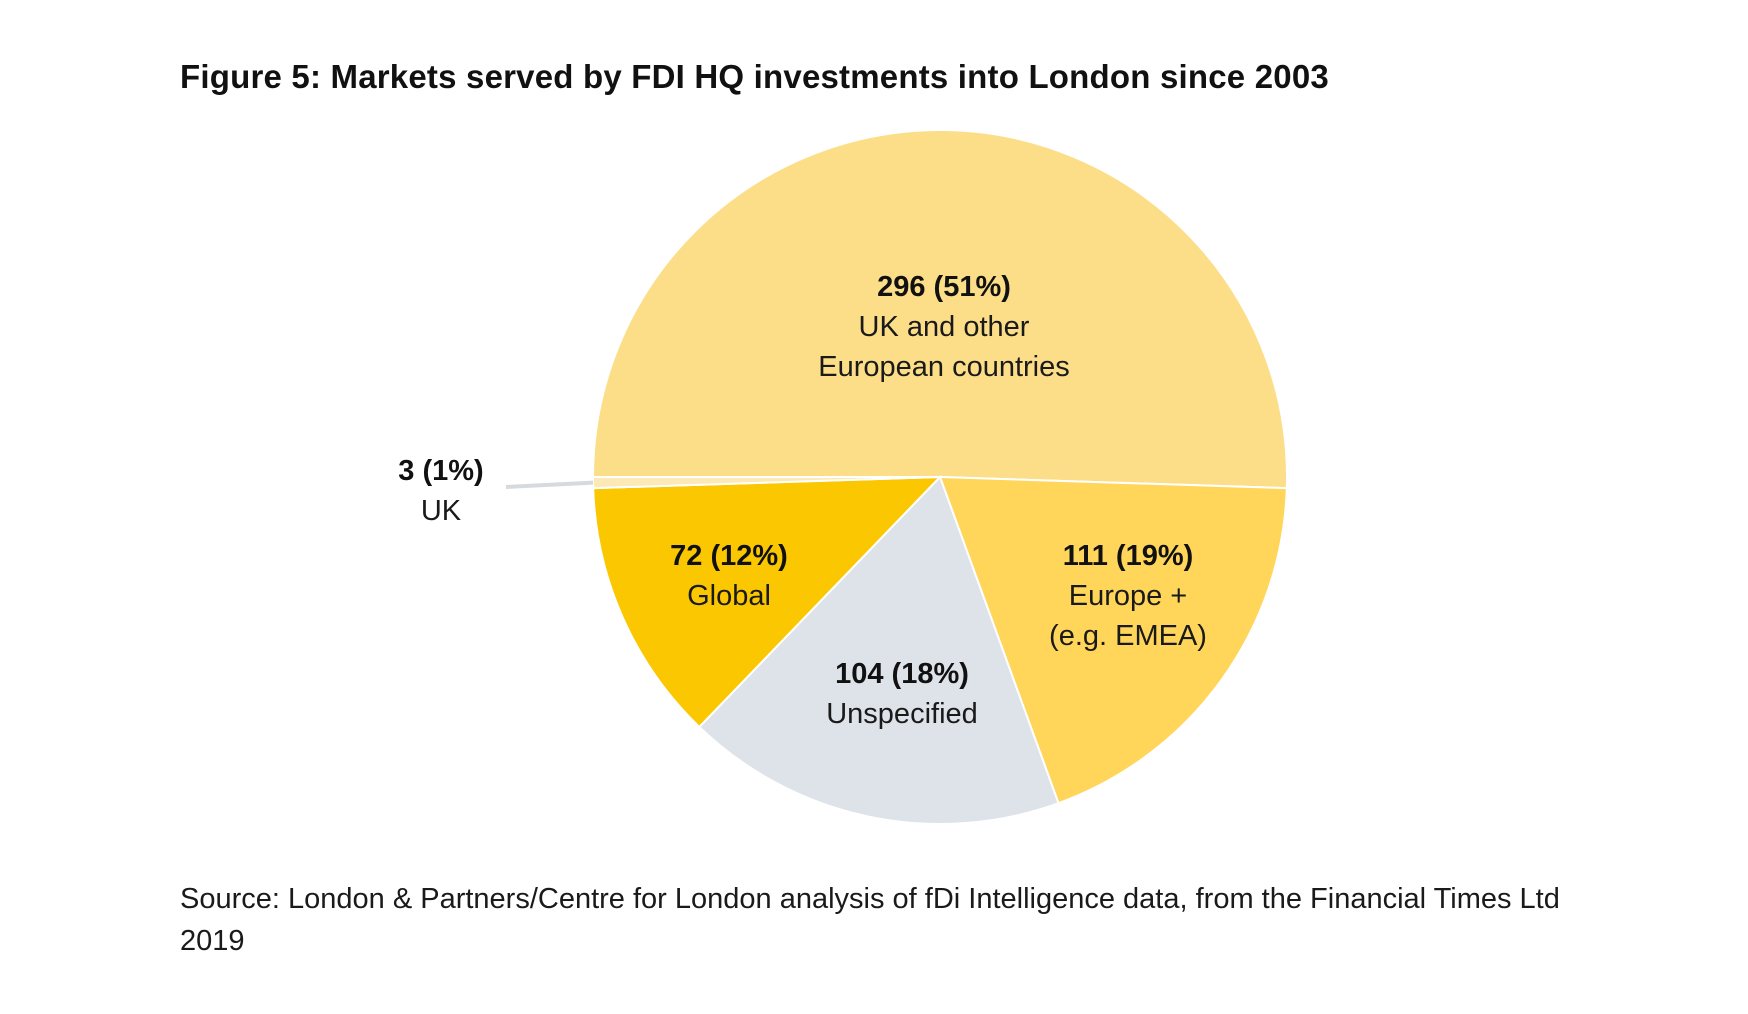  What do you see at coordinates (944, 367) in the screenshot?
I see `data-label-name-uk-europe: European countries` at bounding box center [944, 367].